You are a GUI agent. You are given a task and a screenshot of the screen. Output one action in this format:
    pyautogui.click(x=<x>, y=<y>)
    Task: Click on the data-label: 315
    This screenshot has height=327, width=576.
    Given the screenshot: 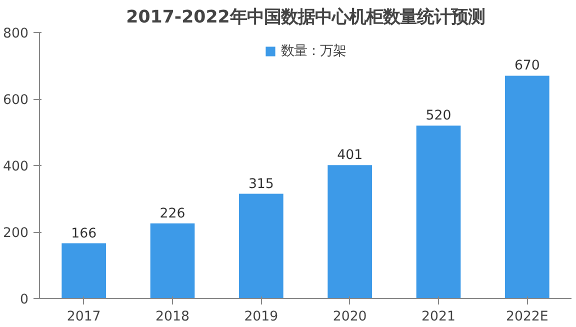 What is the action you would take?
    pyautogui.click(x=261, y=184)
    